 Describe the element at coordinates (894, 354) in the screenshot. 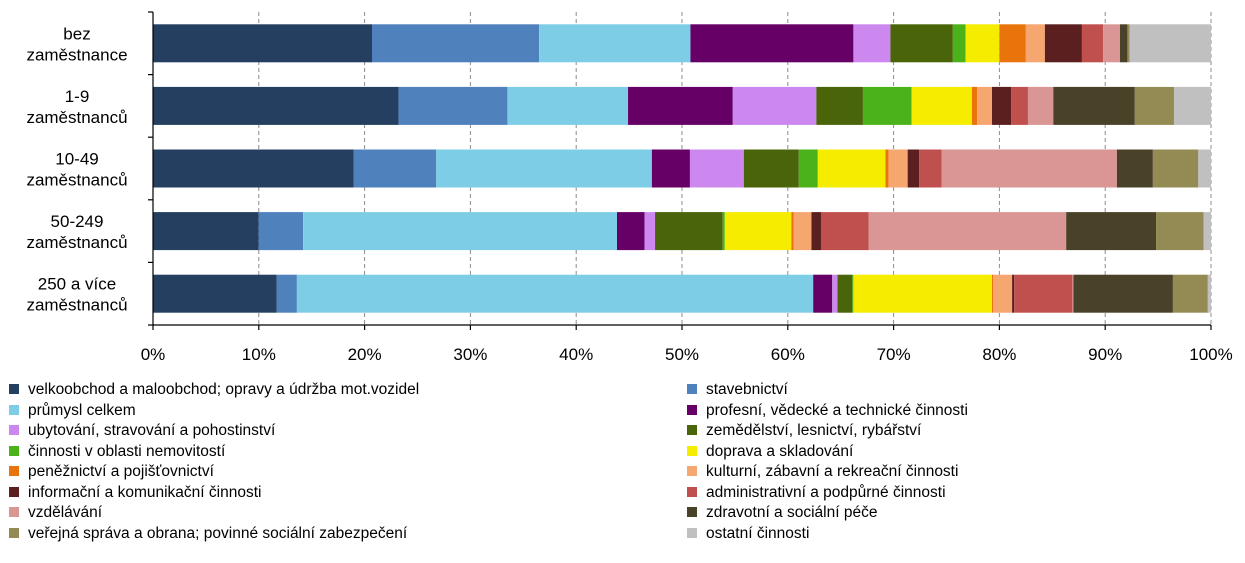

I see `x-tick-label: 70%` at that location.